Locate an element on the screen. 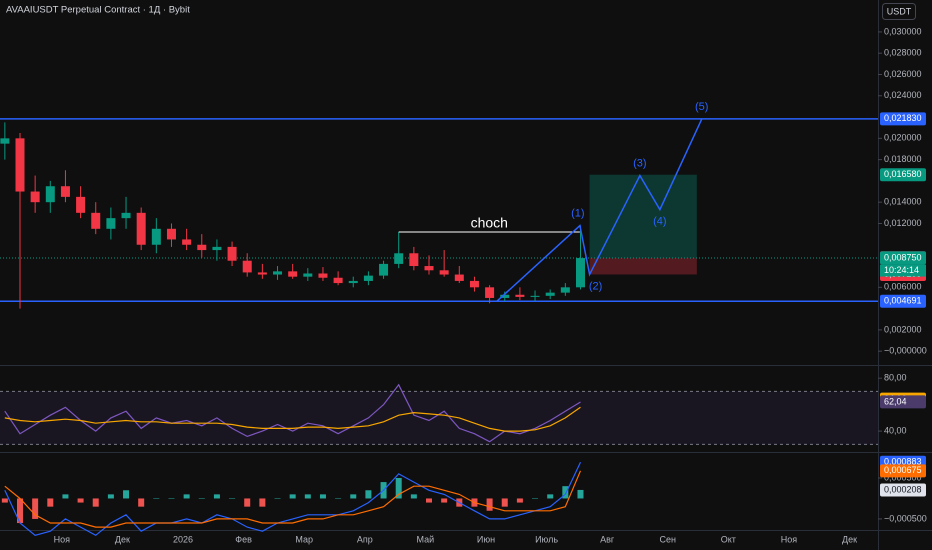 This screenshot has width=932, height=550. currency-button is located at coordinates (899, 11).